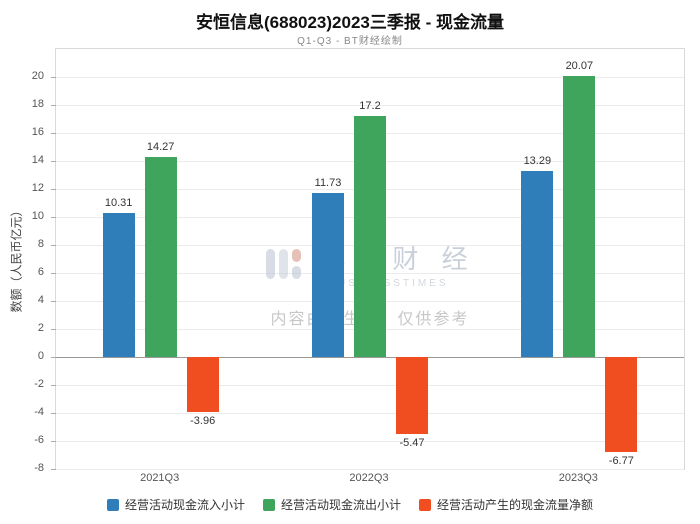 This screenshot has width=700, height=524. Describe the element at coordinates (578, 478) in the screenshot. I see `x-category-label: 2023Q3` at that location.